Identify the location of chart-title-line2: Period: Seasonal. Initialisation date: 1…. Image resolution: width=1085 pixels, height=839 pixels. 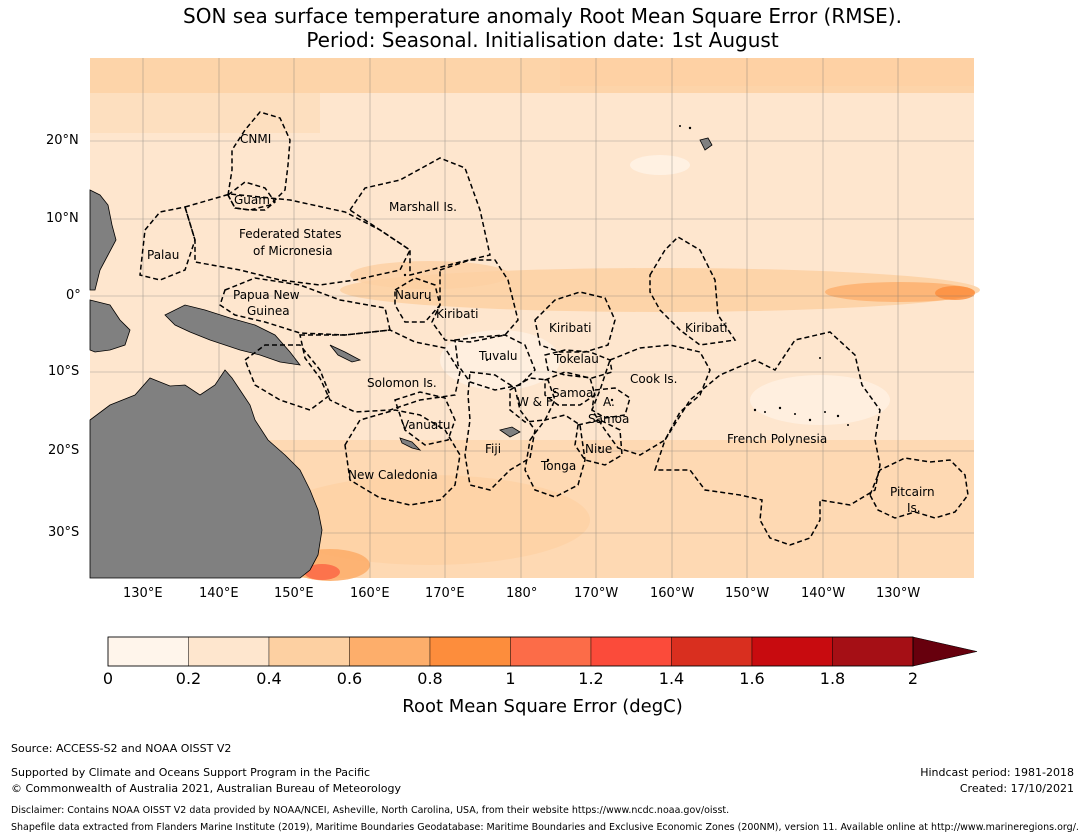
(542, 40).